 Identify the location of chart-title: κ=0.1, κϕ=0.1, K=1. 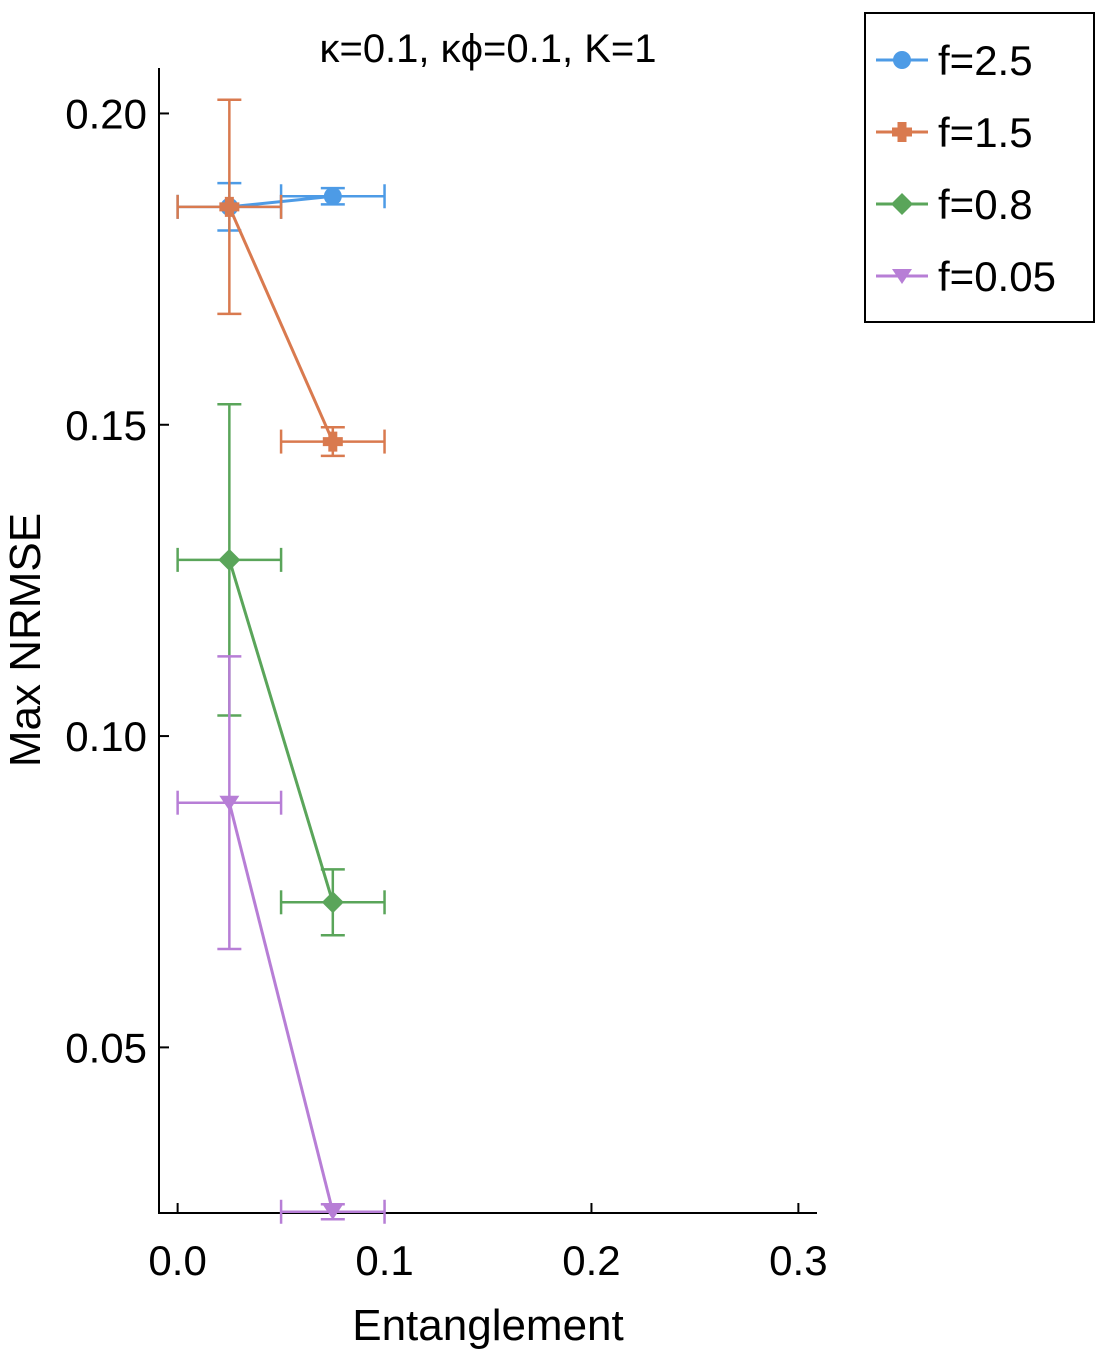
(487, 49).